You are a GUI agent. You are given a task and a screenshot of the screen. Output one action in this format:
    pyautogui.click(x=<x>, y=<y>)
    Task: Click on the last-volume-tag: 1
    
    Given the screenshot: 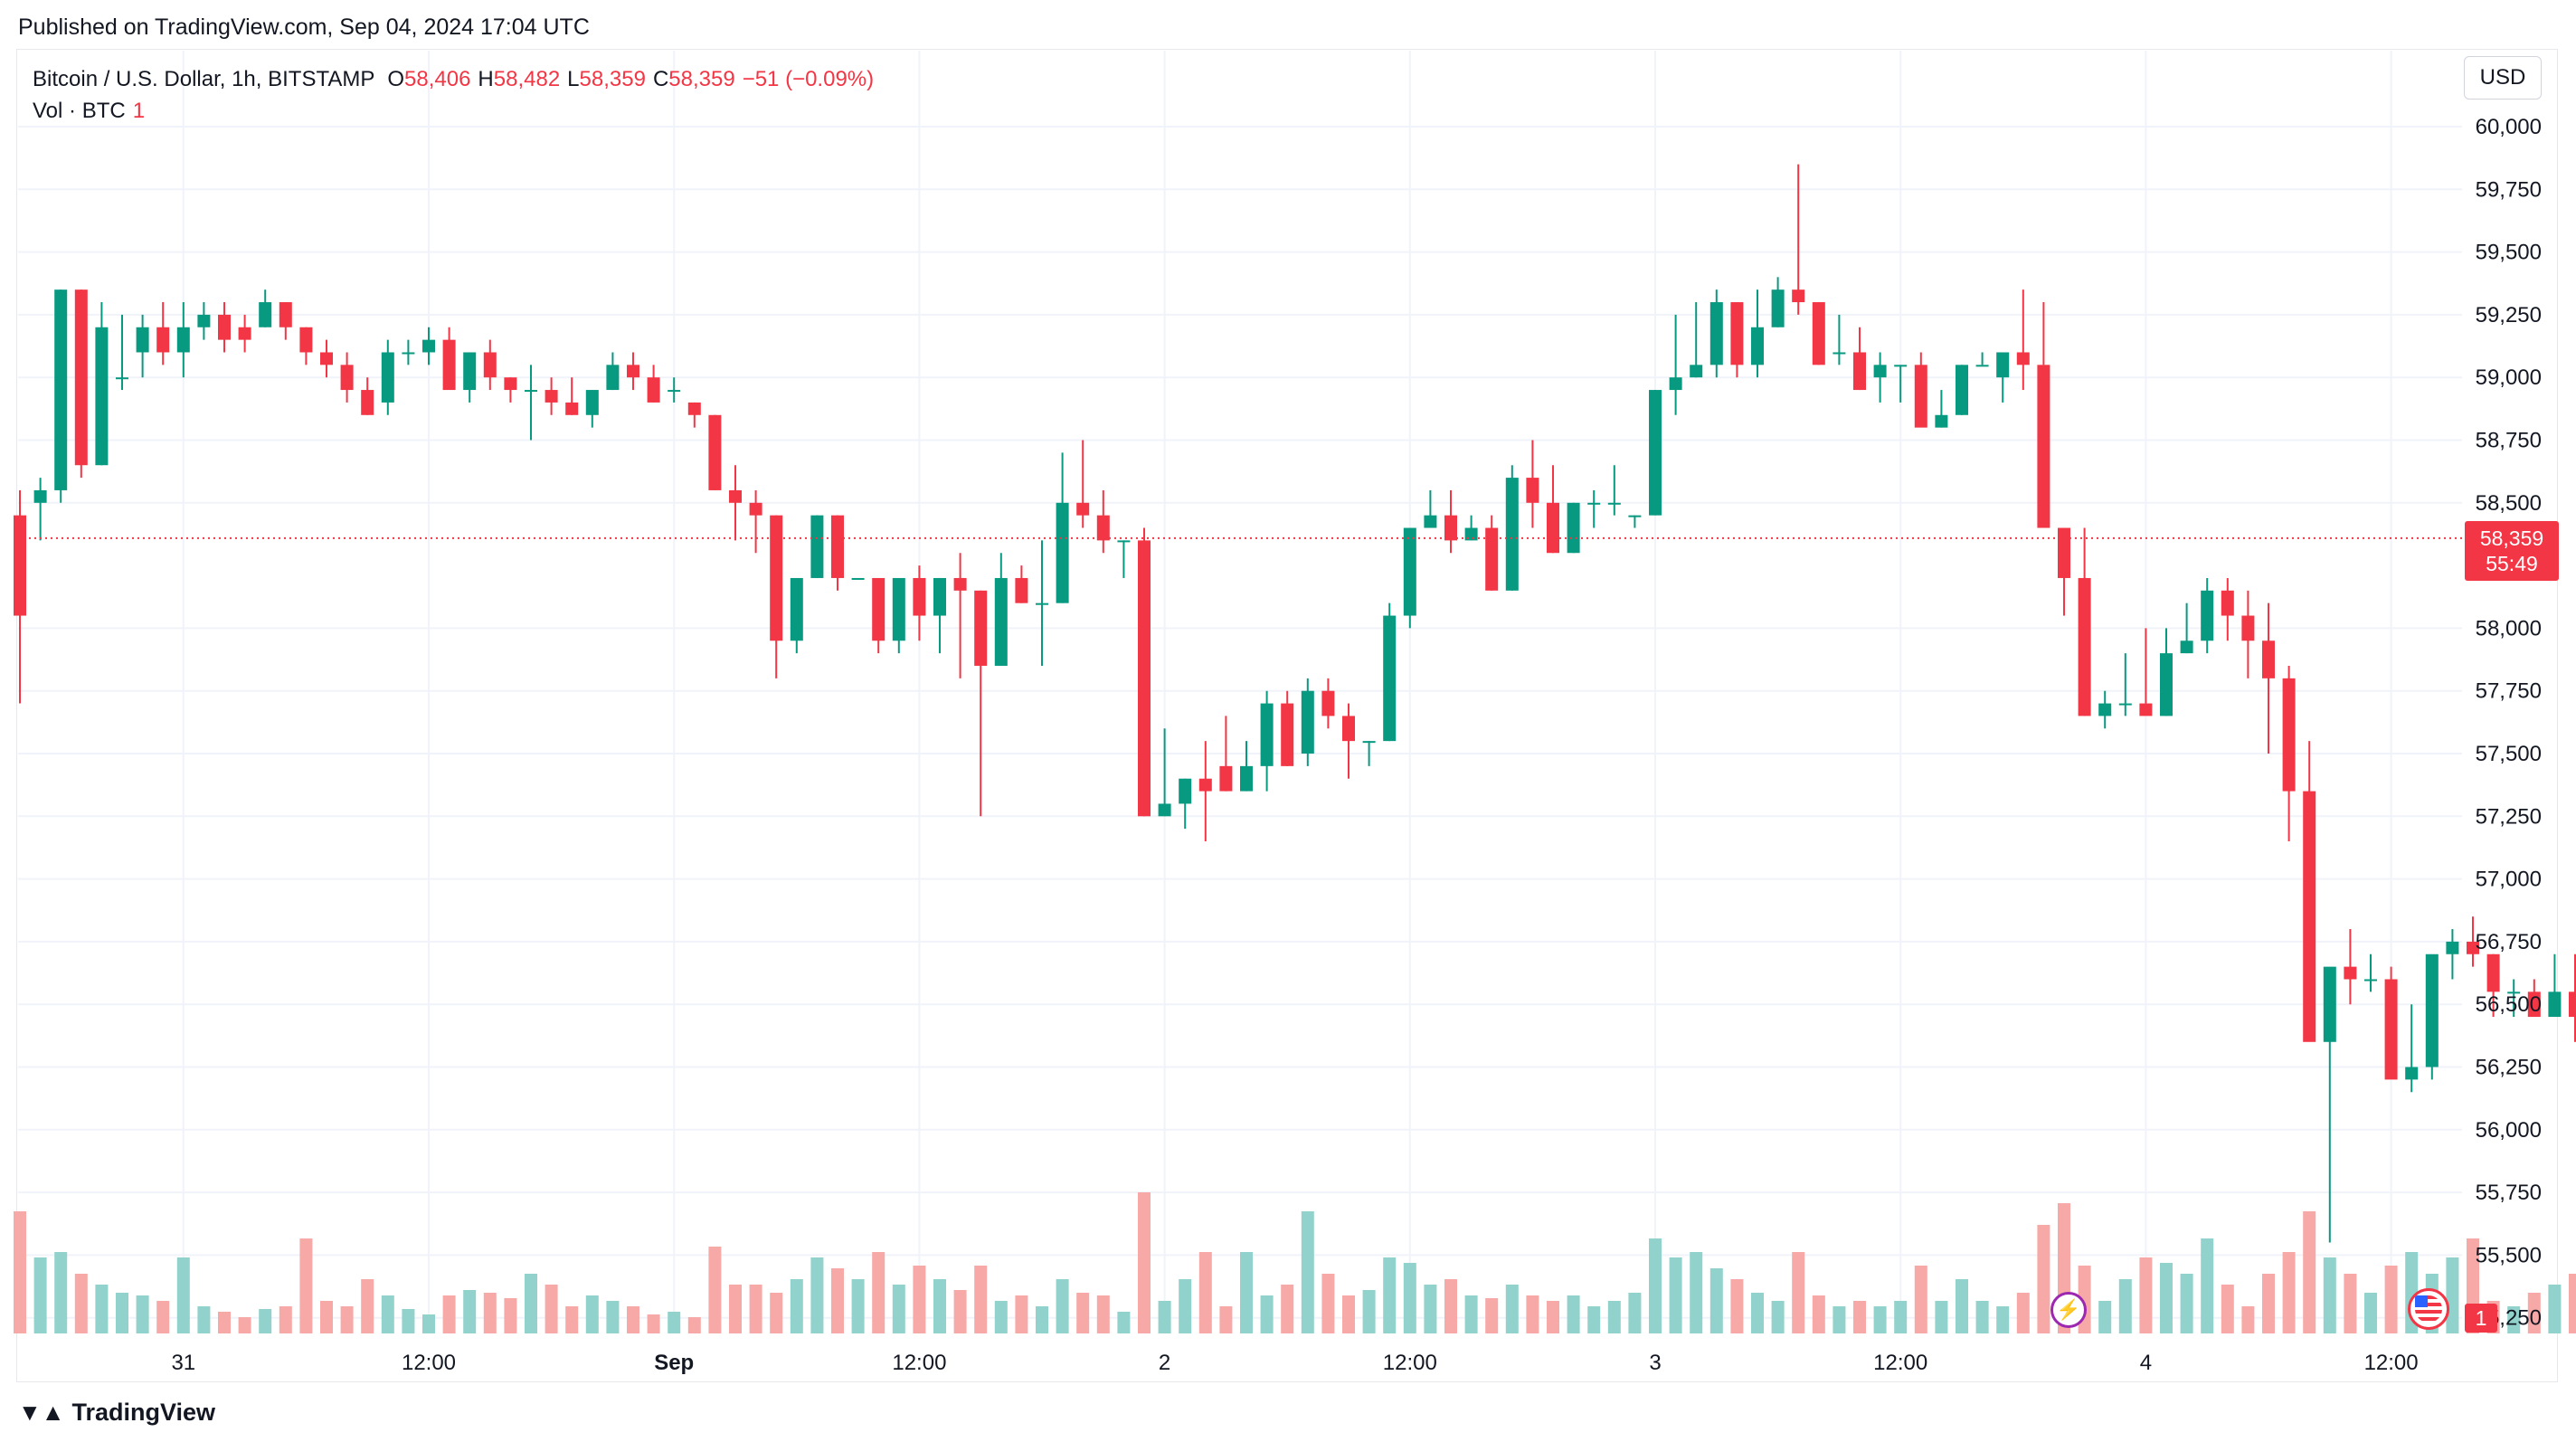 What is the action you would take?
    pyautogui.click(x=2481, y=1318)
    